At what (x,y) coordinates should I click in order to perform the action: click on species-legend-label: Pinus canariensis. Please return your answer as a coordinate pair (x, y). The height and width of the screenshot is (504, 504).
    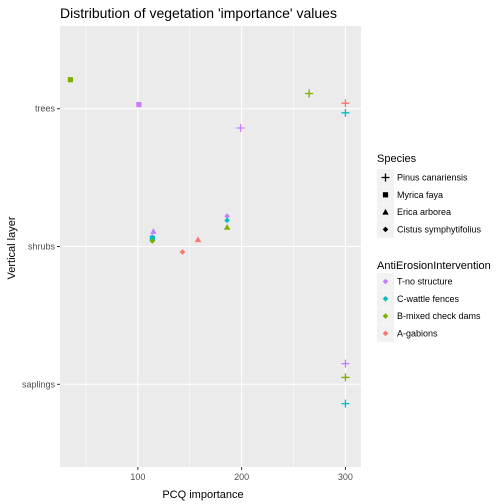
    Looking at the image, I should click on (432, 178).